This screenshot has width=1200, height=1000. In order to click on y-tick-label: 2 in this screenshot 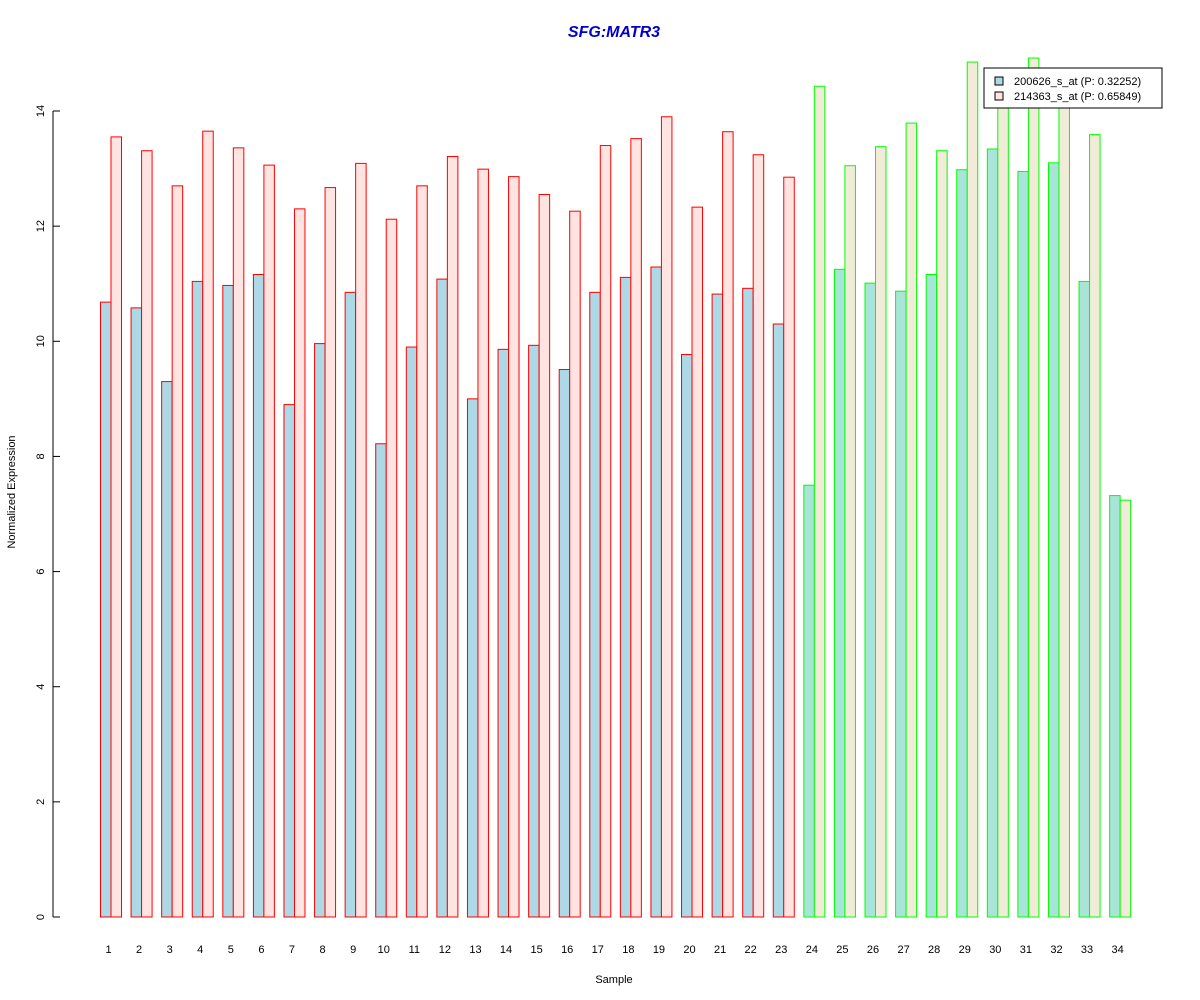, I will do `click(41, 802)`.